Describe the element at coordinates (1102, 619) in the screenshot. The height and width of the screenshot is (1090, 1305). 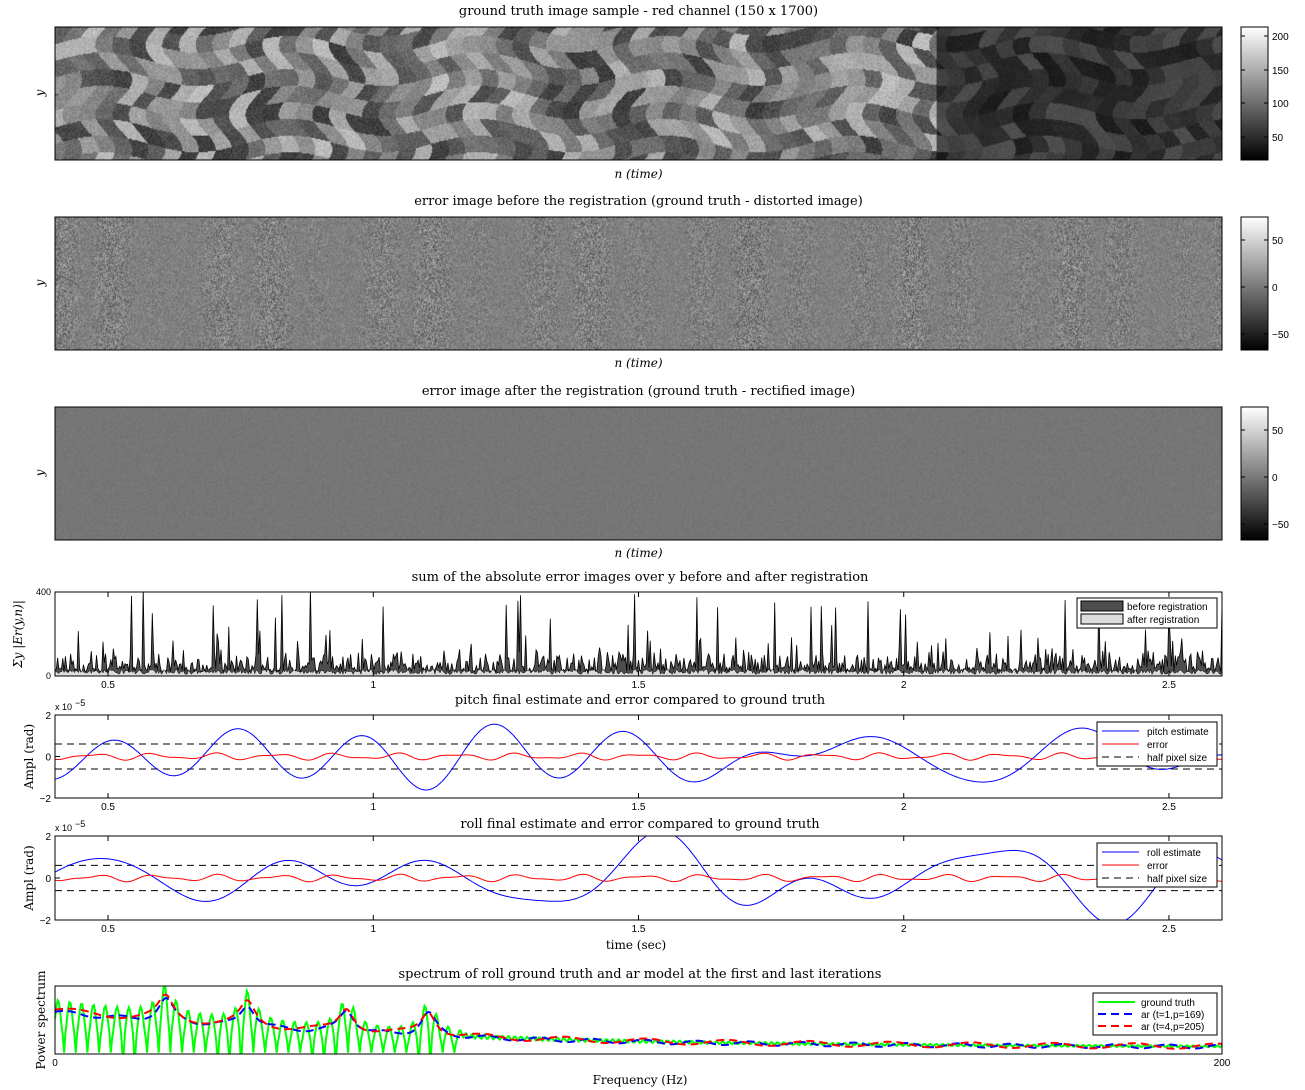
I see `legend-swatch-after` at that location.